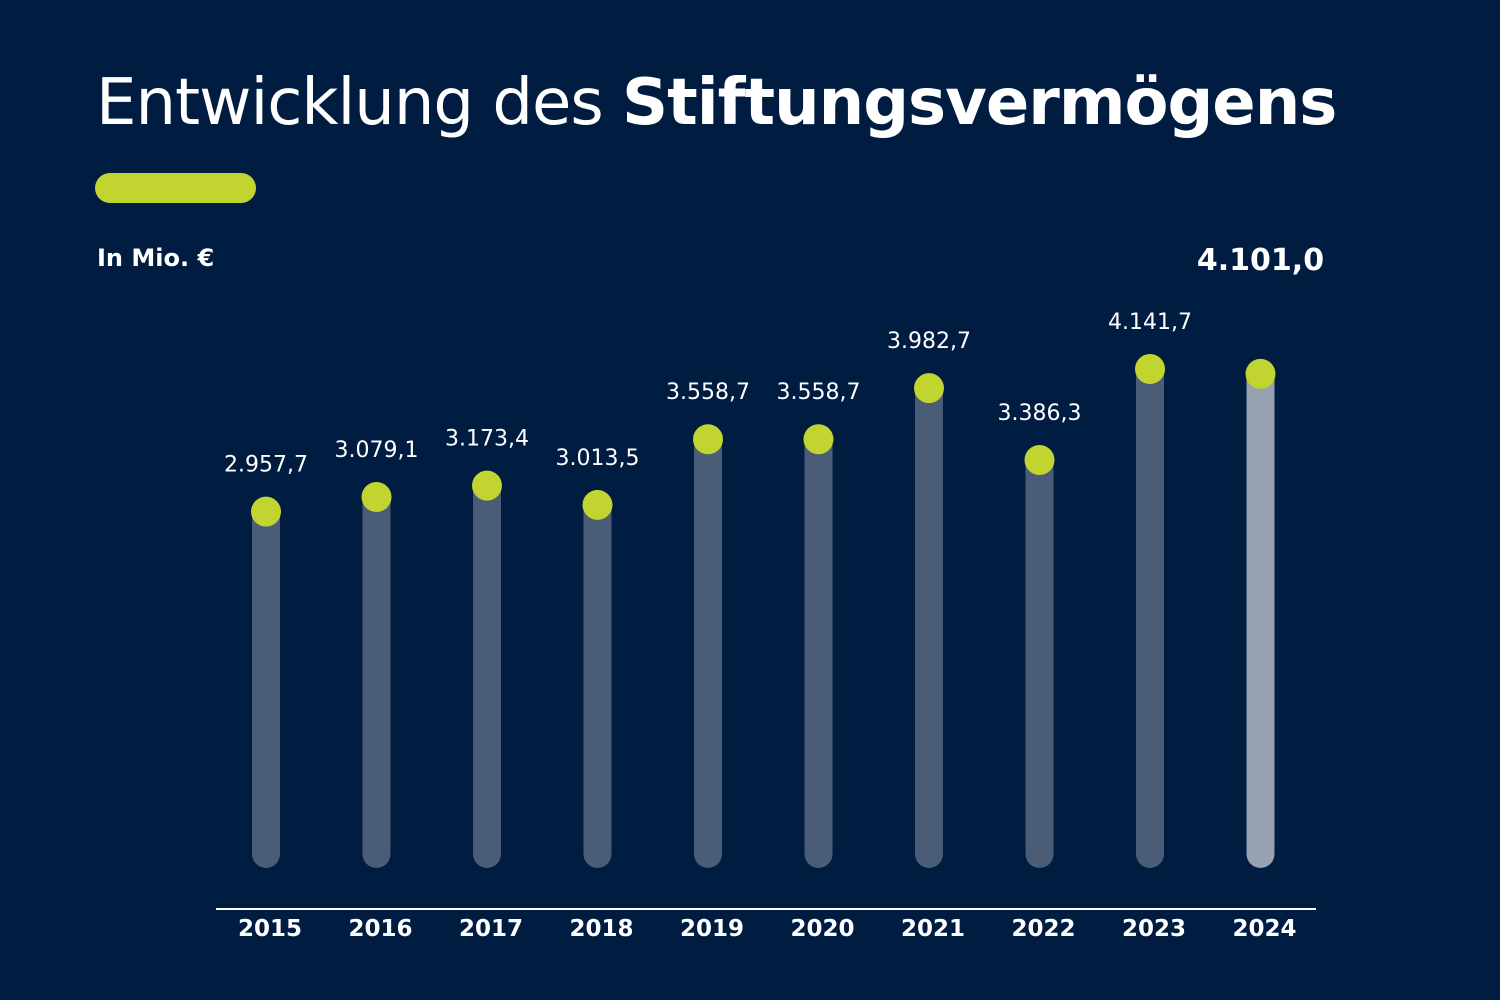 The width and height of the screenshot is (1500, 1000). I want to click on data-point-2022, so click(1039, 460).